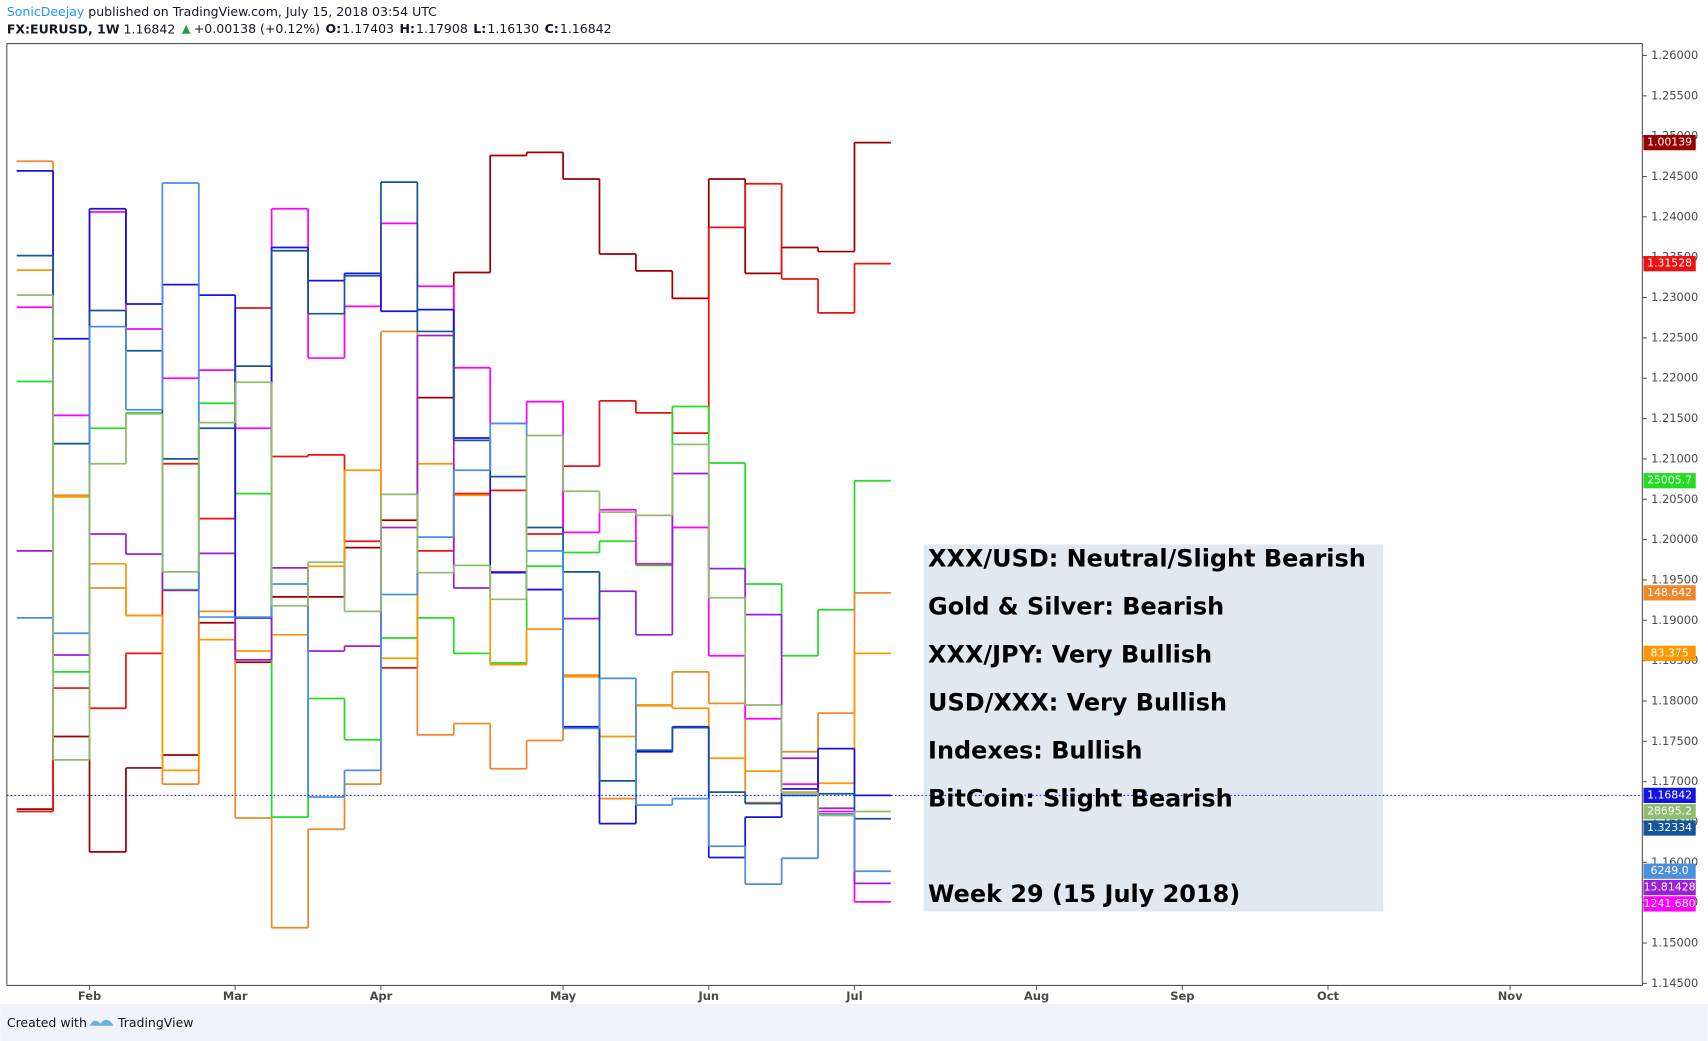  Describe the element at coordinates (552, 28) in the screenshot. I see `ohlc-label: C:` at that location.